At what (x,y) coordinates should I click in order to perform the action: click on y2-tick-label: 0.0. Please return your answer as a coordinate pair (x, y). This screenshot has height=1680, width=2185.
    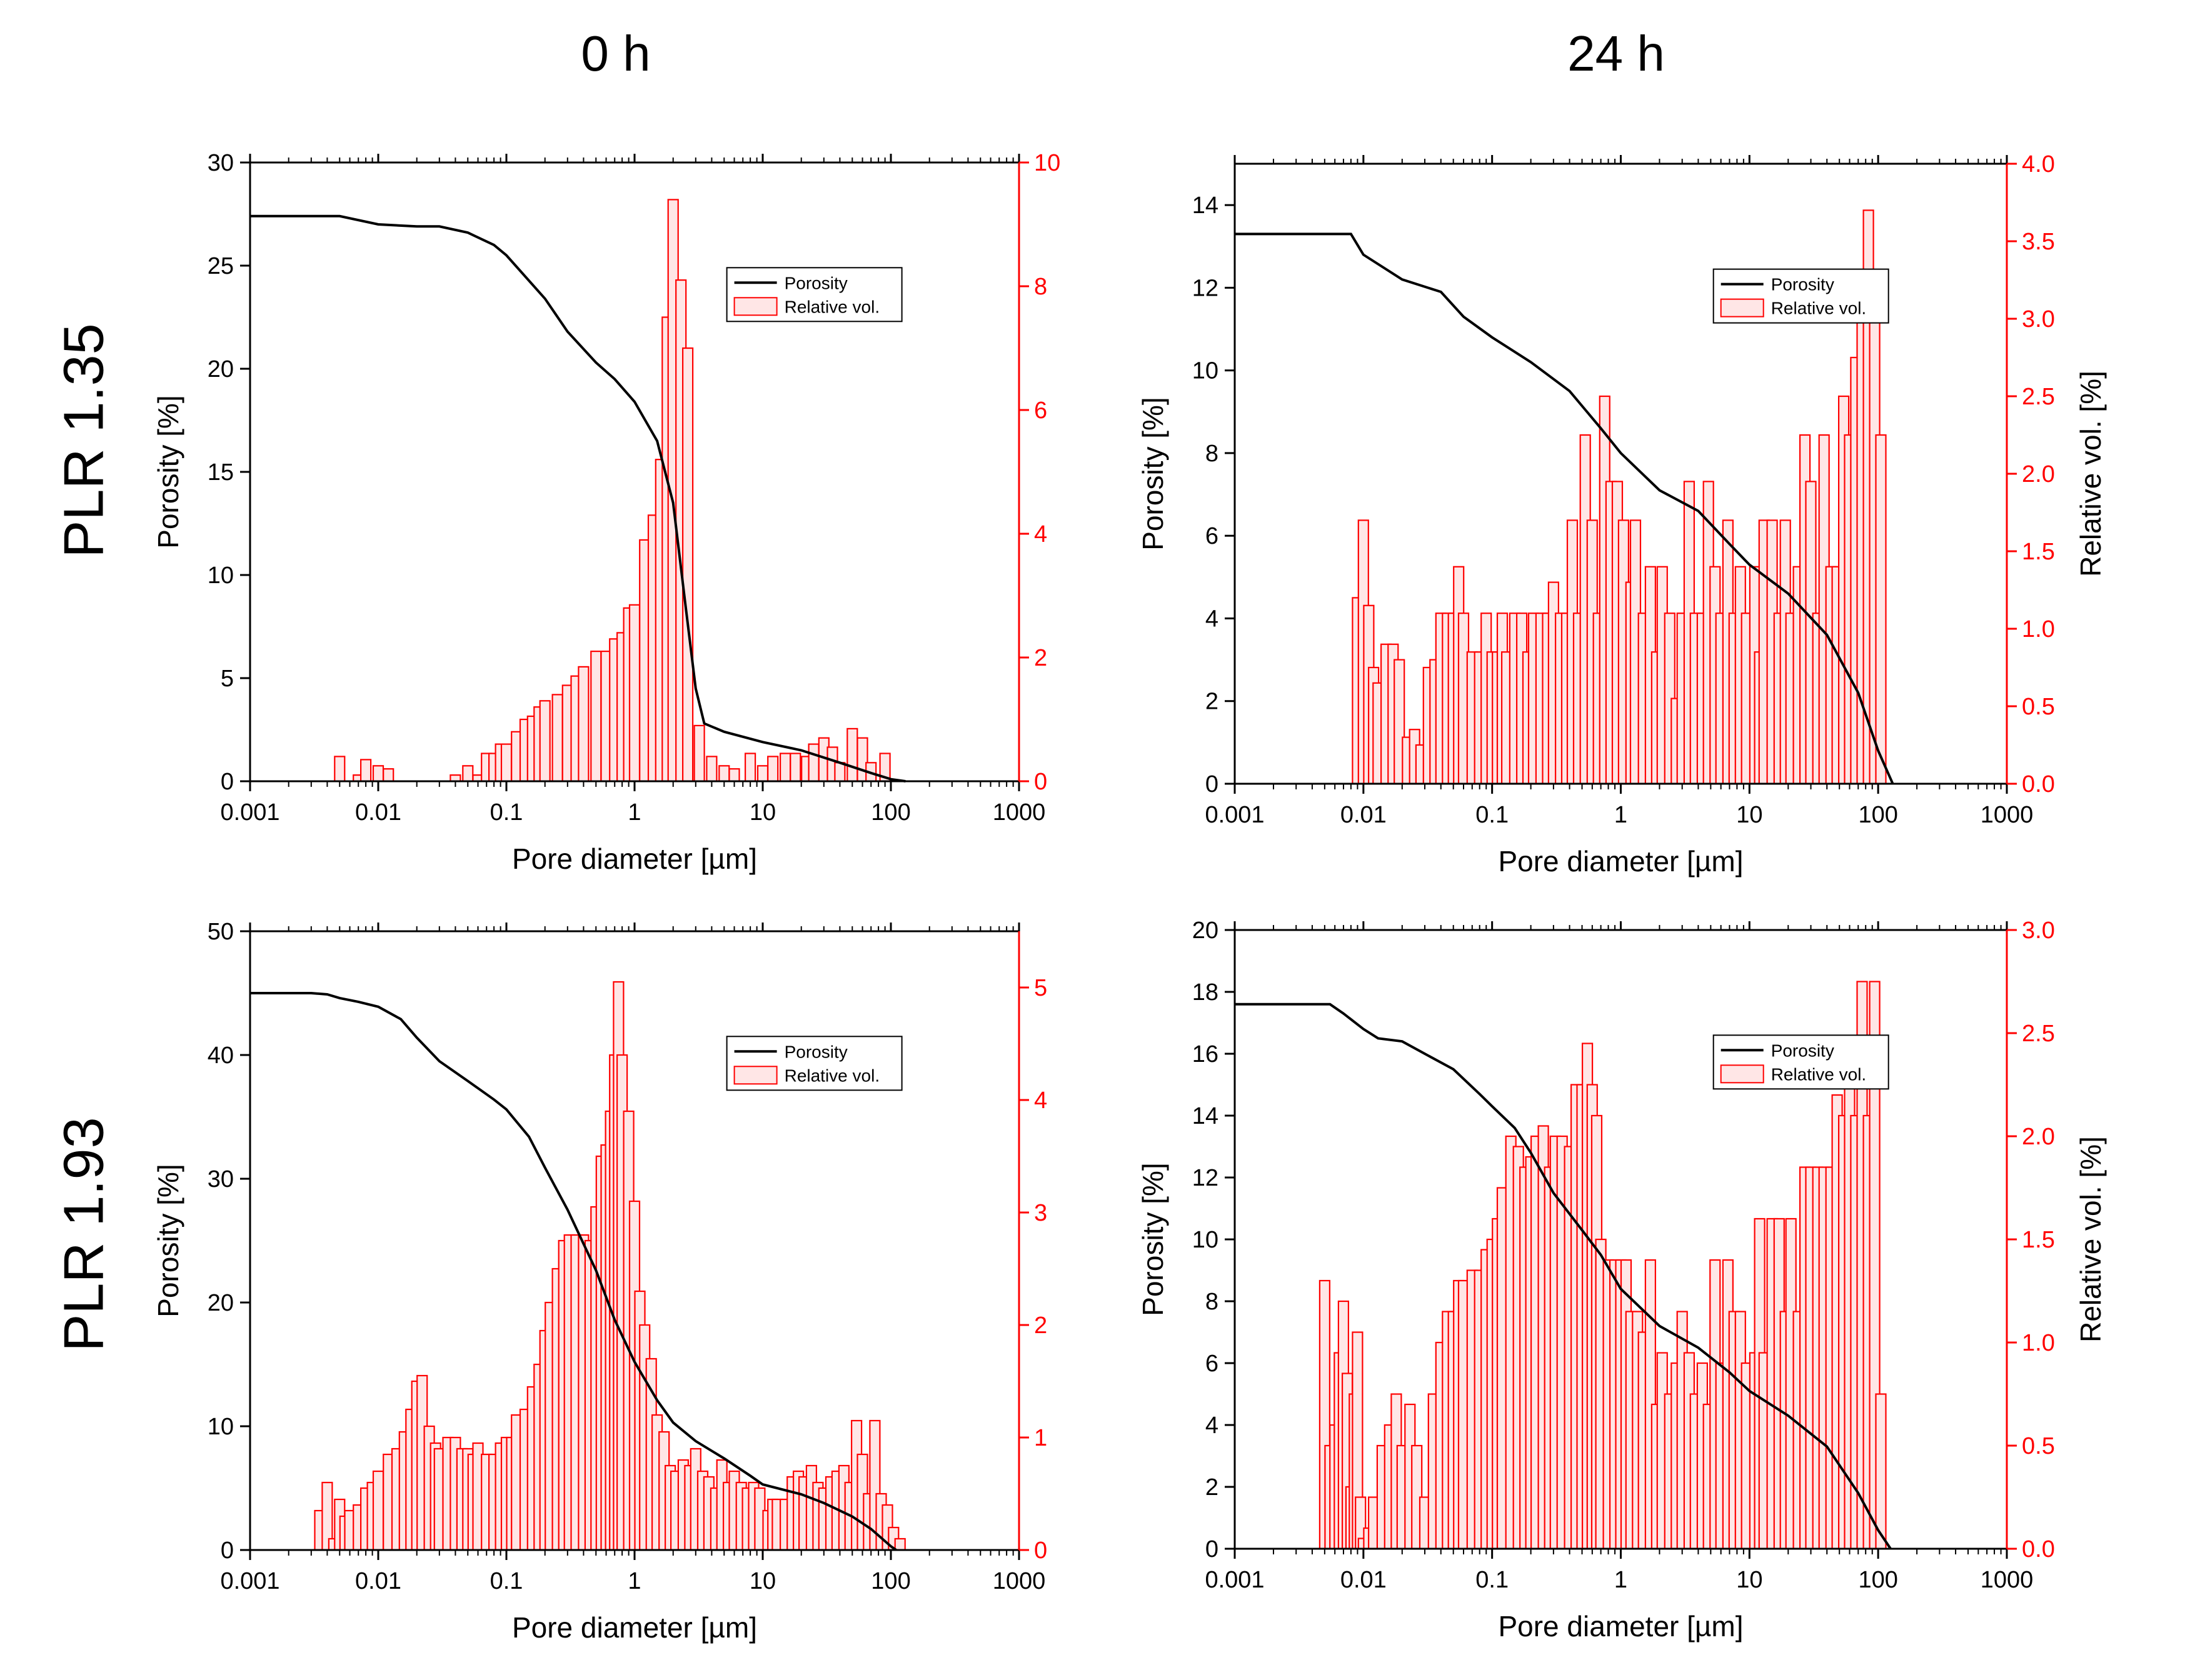
    Looking at the image, I should click on (2039, 1549).